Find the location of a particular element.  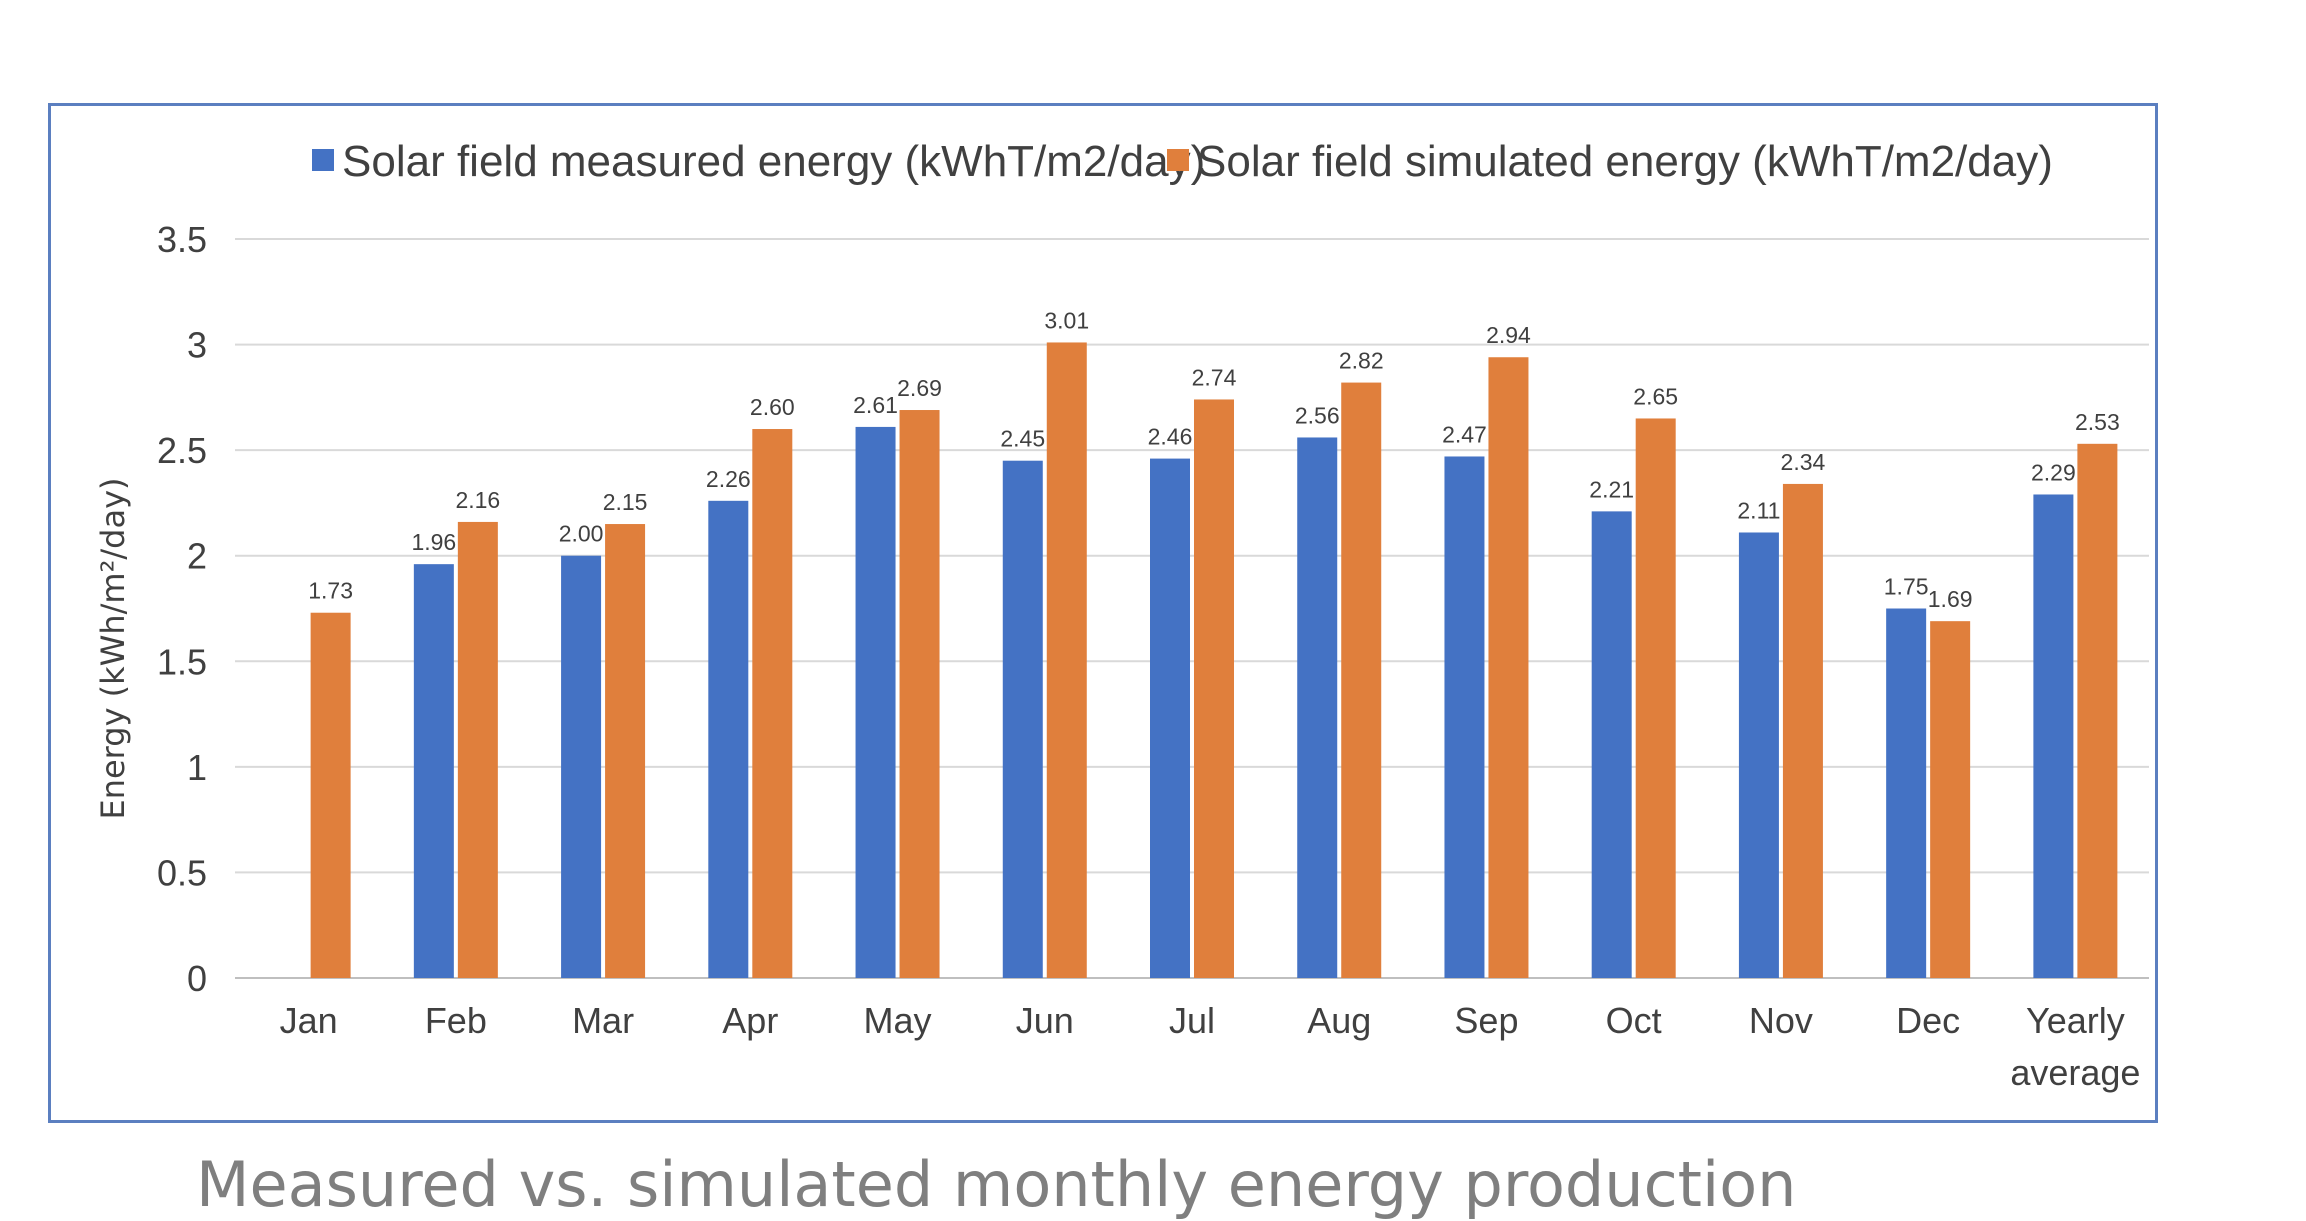

data-label: 2.60 is located at coordinates (772, 407).